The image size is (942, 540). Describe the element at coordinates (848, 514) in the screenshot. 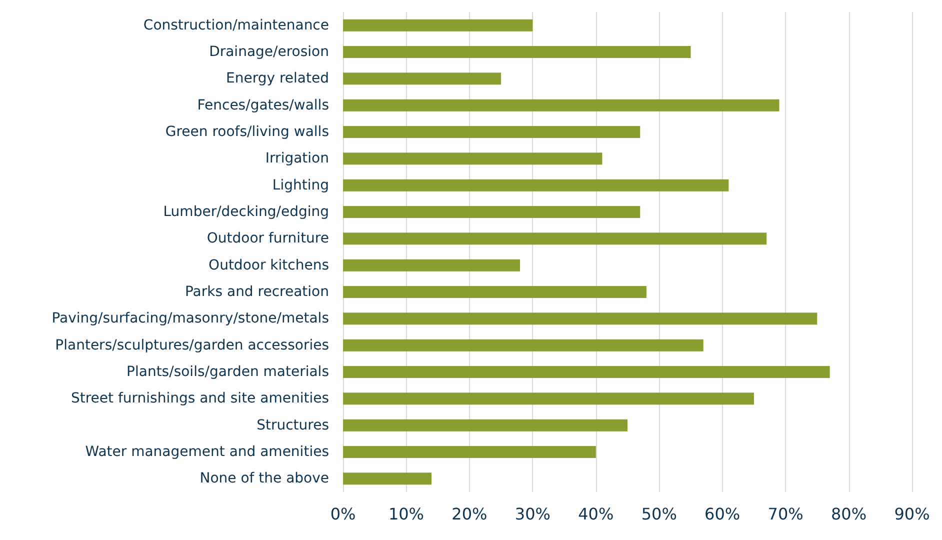

I see `x-tick-label: 80%` at that location.